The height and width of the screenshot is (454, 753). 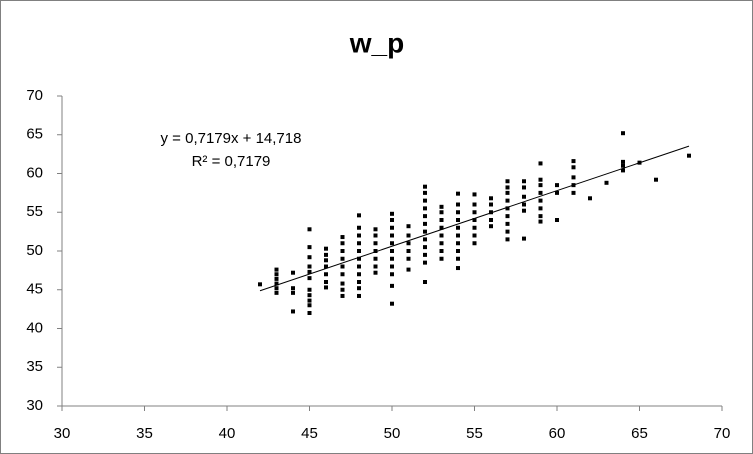 I want to click on y-tick-label: 70, so click(x=34, y=95).